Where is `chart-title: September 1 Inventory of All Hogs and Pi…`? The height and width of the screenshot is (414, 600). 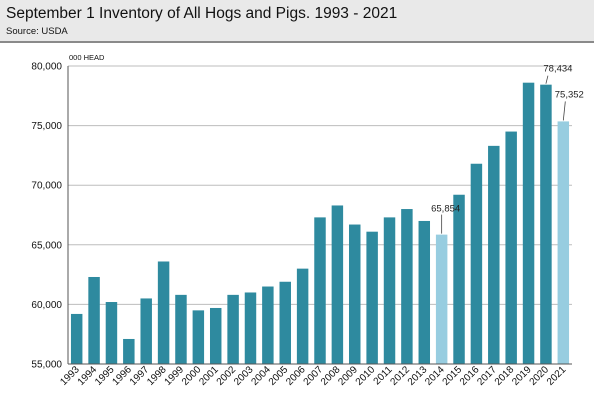 chart-title: September 1 Inventory of All Hogs and Pi… is located at coordinates (202, 13).